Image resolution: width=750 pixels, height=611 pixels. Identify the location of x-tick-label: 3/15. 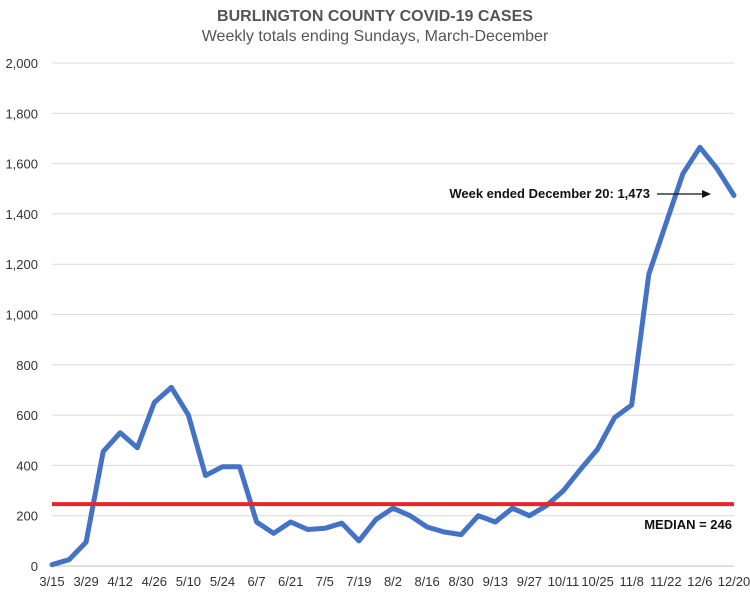
(51, 581).